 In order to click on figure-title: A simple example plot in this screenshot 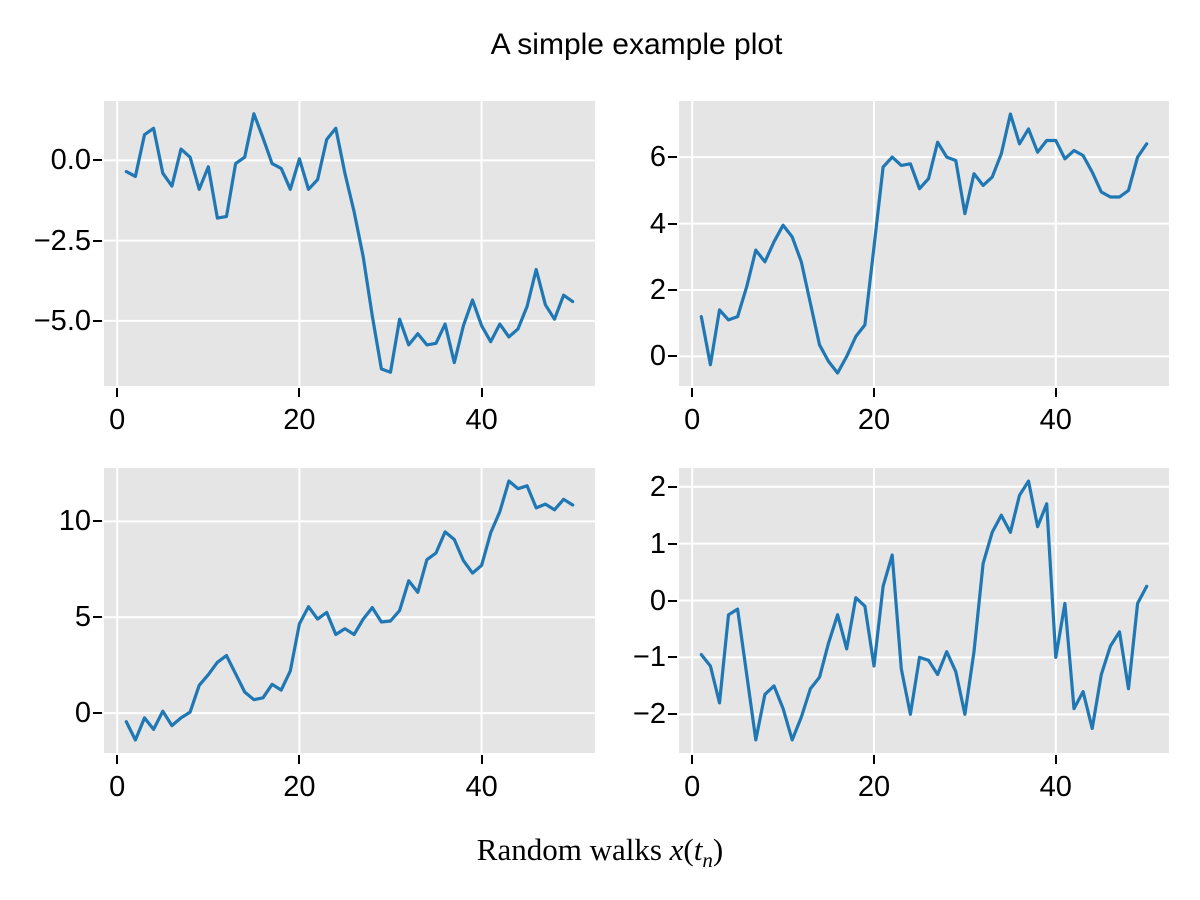, I will do `click(636, 44)`.